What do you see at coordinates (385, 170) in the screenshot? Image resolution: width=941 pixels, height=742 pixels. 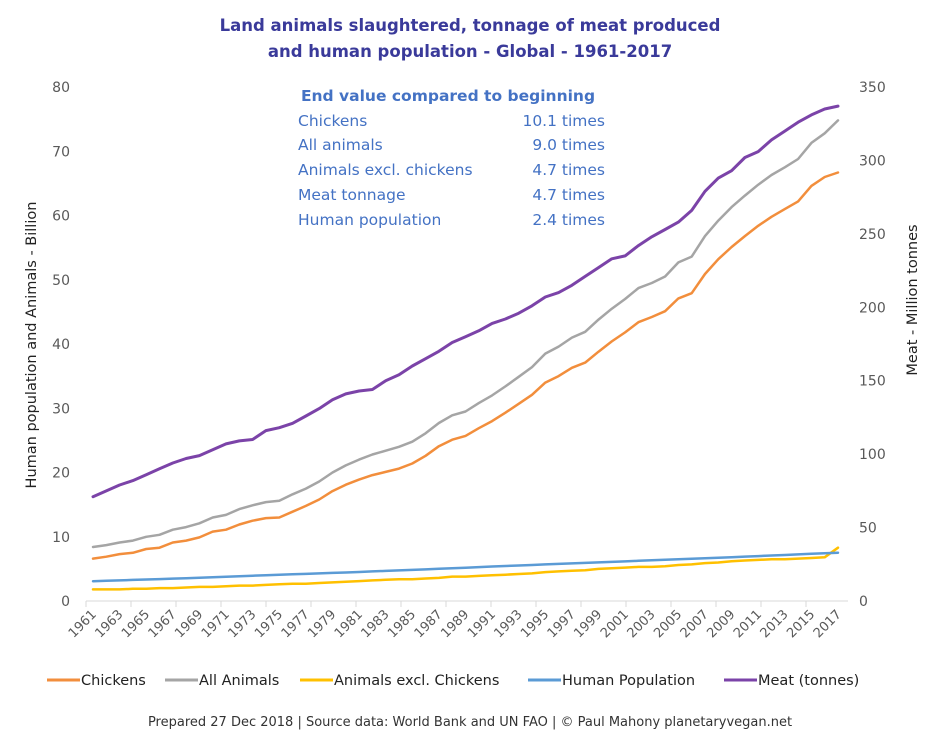 I see `annotation-label: Animals excl. chickens` at bounding box center [385, 170].